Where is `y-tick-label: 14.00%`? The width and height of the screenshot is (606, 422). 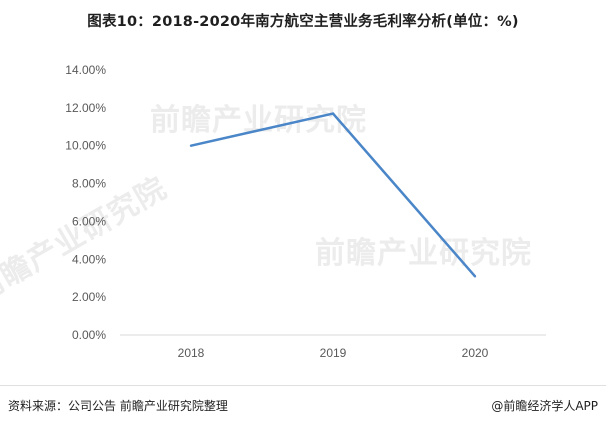 y-tick-label: 14.00% is located at coordinates (85, 70).